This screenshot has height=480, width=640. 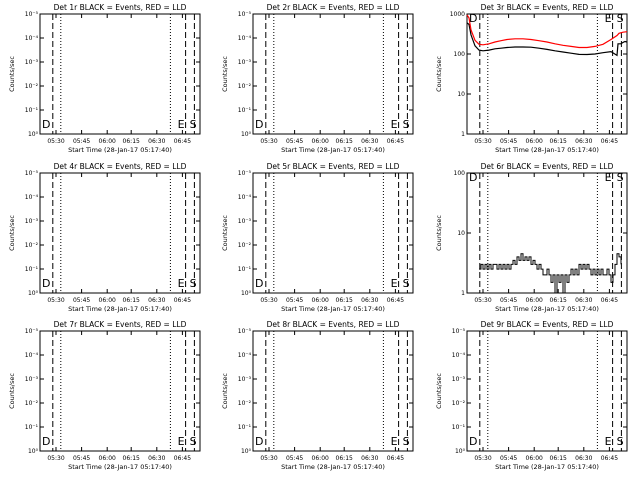 I want to click on panel-title: Det 4r BLACK = Events, RED = LLD, so click(x=120, y=166).